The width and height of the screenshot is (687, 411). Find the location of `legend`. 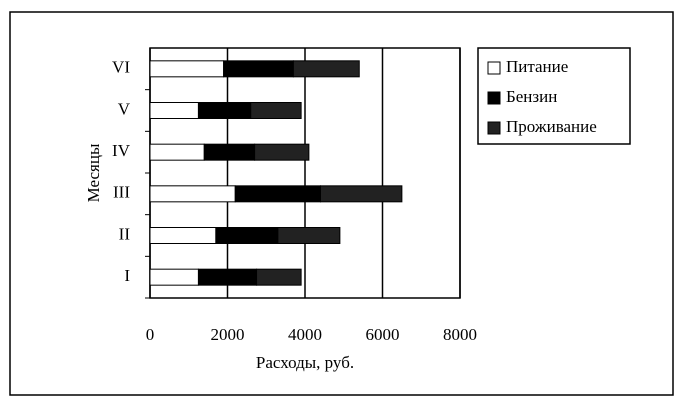

legend is located at coordinates (554, 96).